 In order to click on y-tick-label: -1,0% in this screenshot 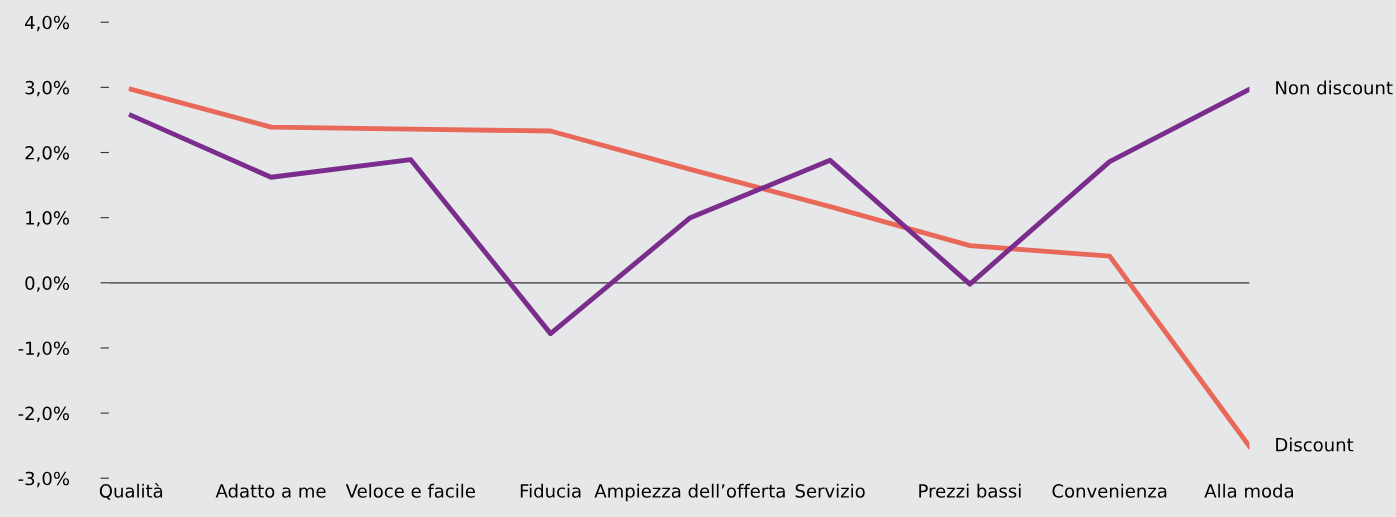, I will do `click(43, 349)`.